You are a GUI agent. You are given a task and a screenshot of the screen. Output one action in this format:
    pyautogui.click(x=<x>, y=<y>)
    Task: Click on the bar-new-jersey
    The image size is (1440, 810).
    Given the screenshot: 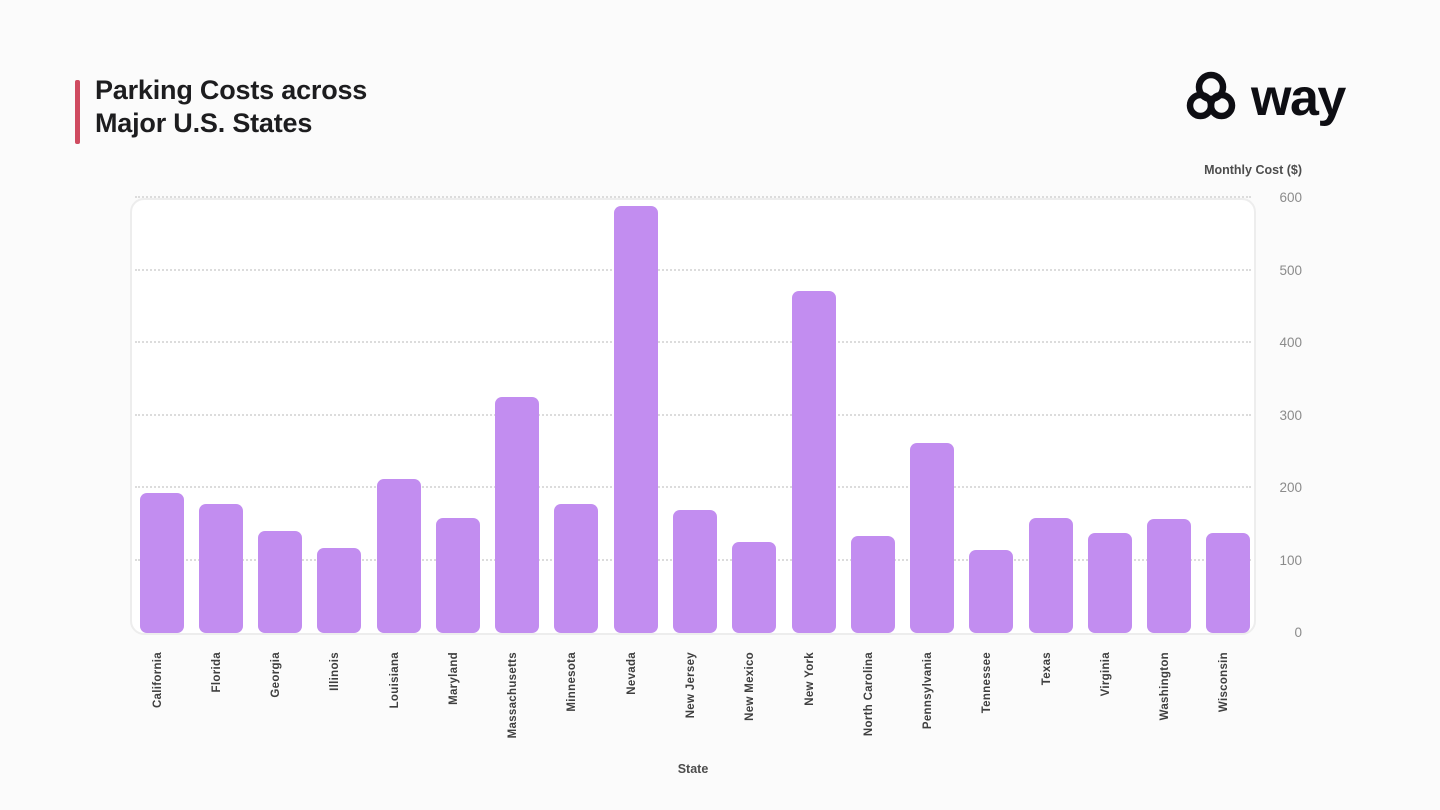 What is the action you would take?
    pyautogui.click(x=695, y=571)
    